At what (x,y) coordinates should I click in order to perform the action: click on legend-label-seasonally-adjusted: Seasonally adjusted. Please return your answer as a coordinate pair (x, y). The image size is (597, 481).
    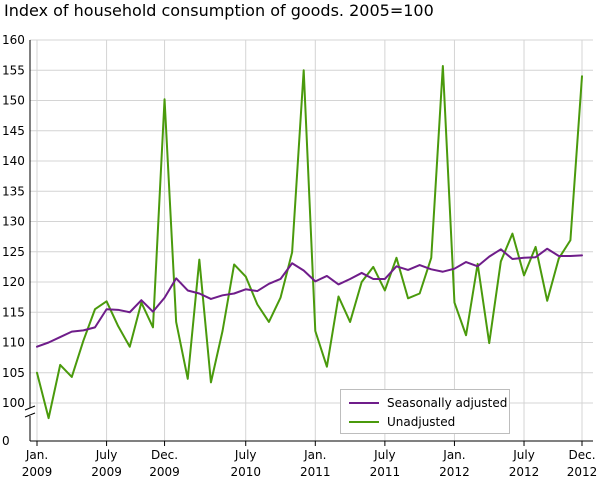
    Looking at the image, I should click on (447, 403).